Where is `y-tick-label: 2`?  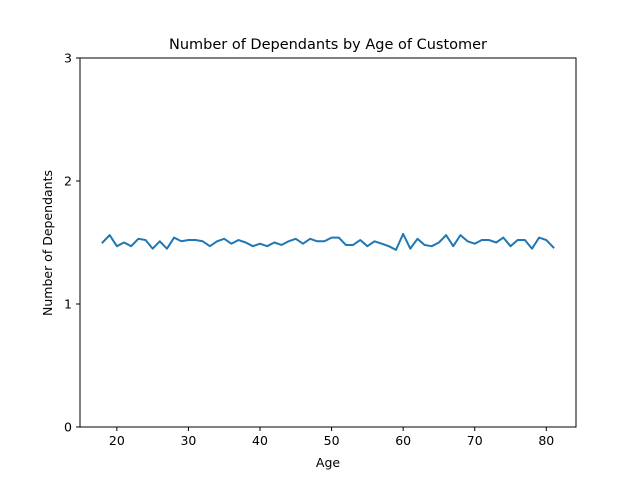
y-tick-label: 2 is located at coordinates (68, 181).